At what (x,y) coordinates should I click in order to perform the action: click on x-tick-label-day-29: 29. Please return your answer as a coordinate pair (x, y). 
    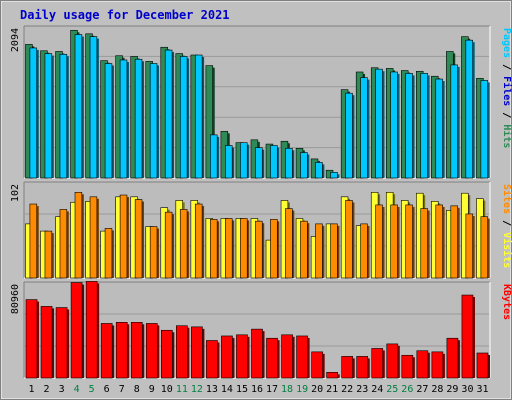
    Looking at the image, I should click on (452, 389).